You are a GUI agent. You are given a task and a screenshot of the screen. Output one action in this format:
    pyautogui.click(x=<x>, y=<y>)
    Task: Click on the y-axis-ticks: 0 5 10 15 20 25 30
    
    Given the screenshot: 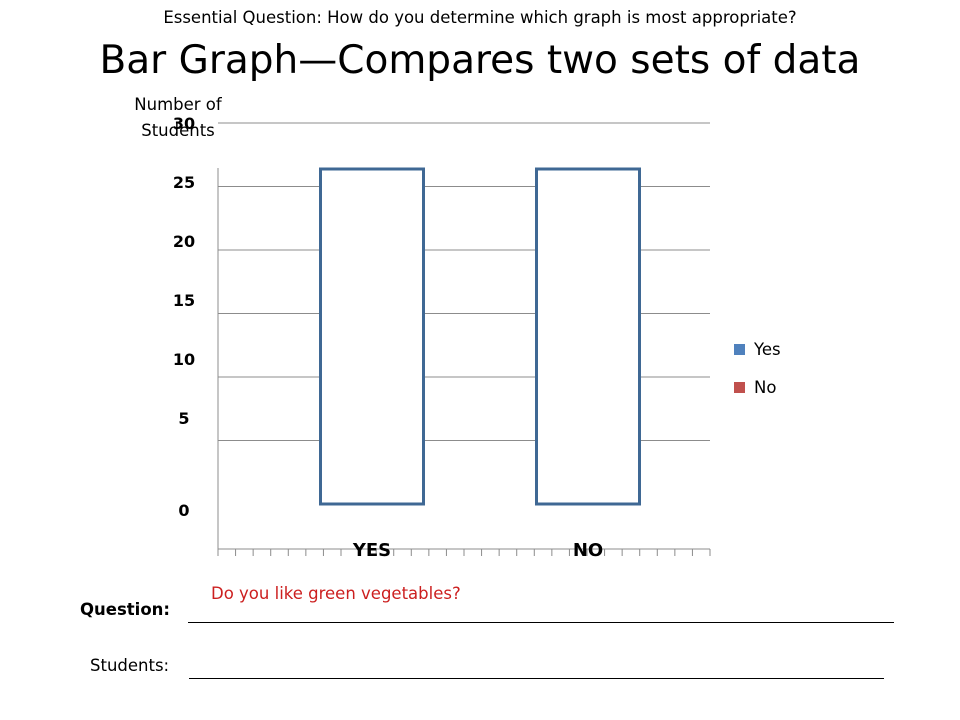 What is the action you would take?
    pyautogui.click(x=184, y=317)
    